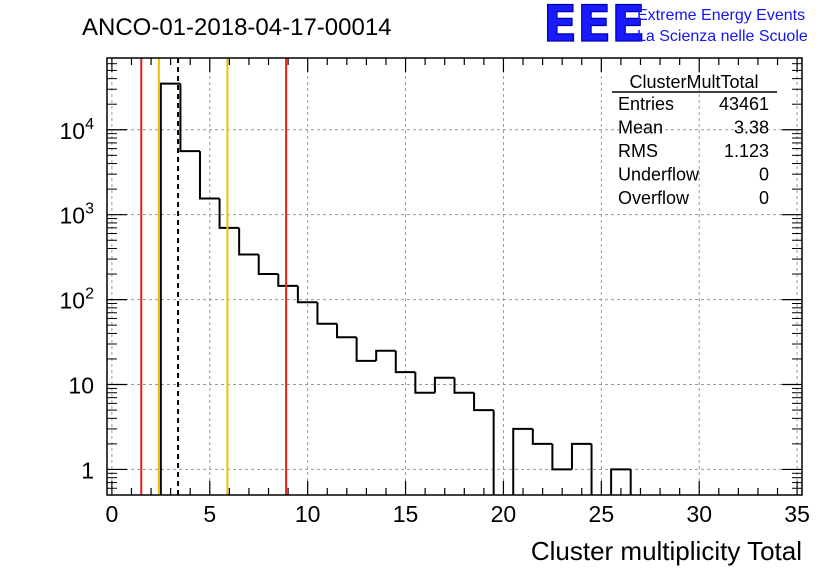  Describe the element at coordinates (693, 82) in the screenshot. I see `stats-box-title: ClusterMultTotal` at that location.